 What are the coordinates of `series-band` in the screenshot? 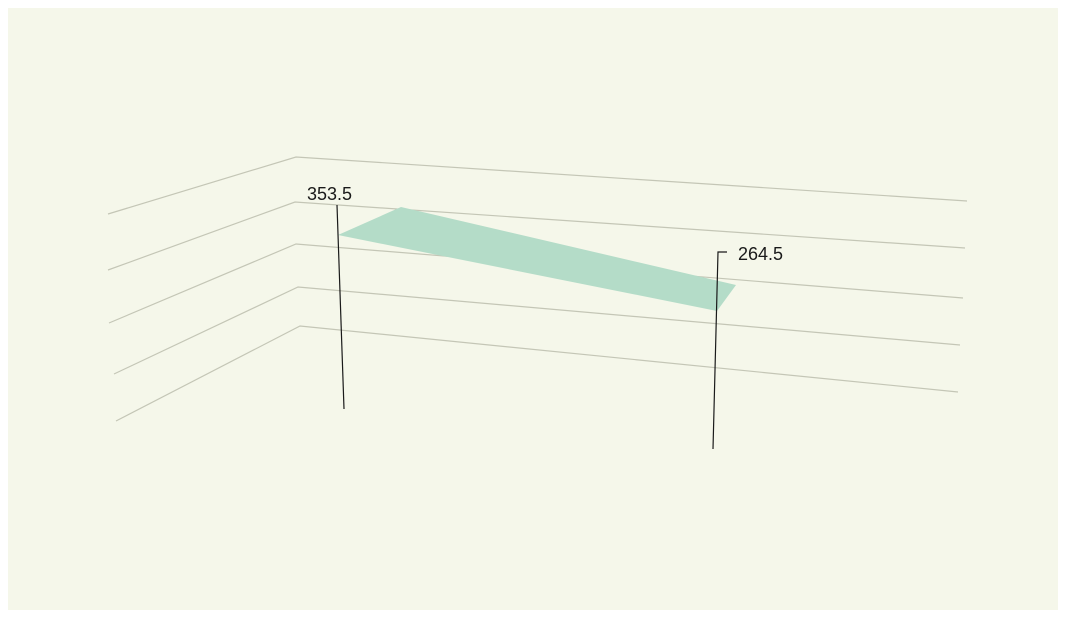 It's located at (537, 259).